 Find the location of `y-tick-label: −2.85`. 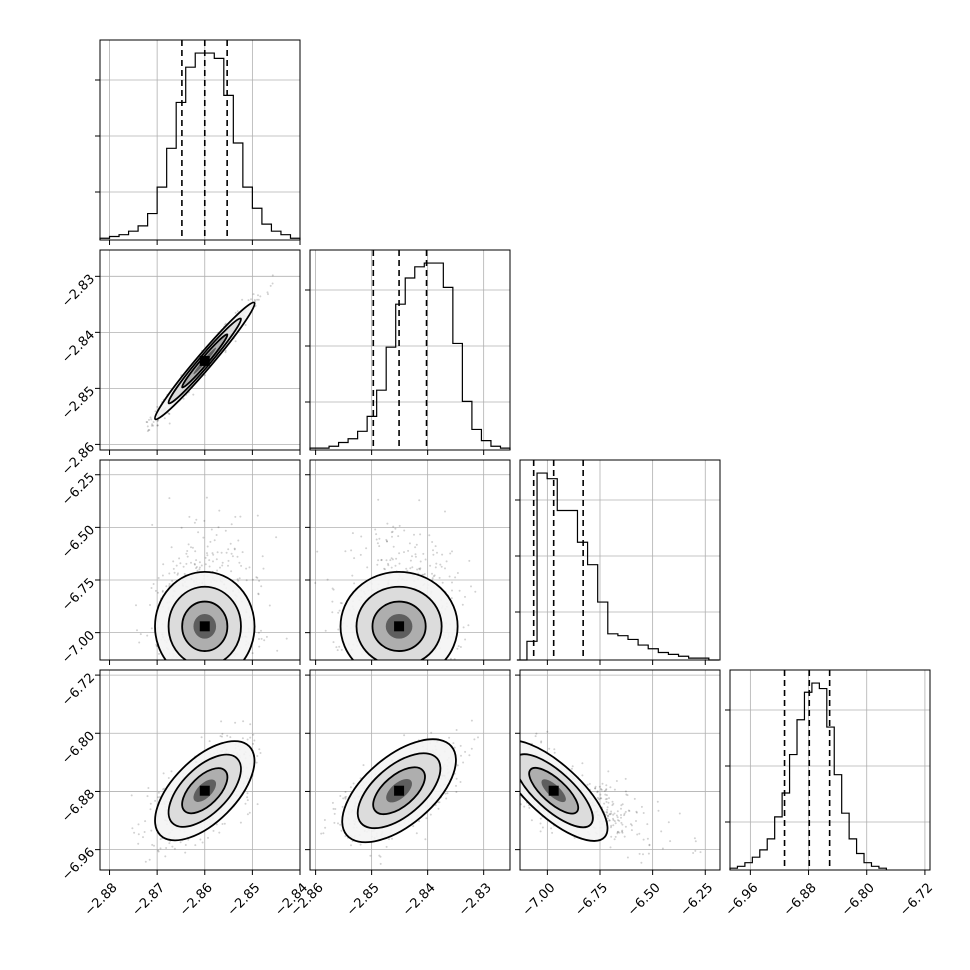

y-tick-label: −2.85 is located at coordinates (78, 403).